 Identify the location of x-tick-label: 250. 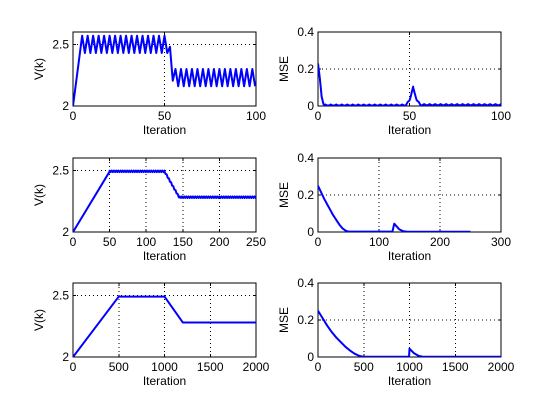
(256, 242).